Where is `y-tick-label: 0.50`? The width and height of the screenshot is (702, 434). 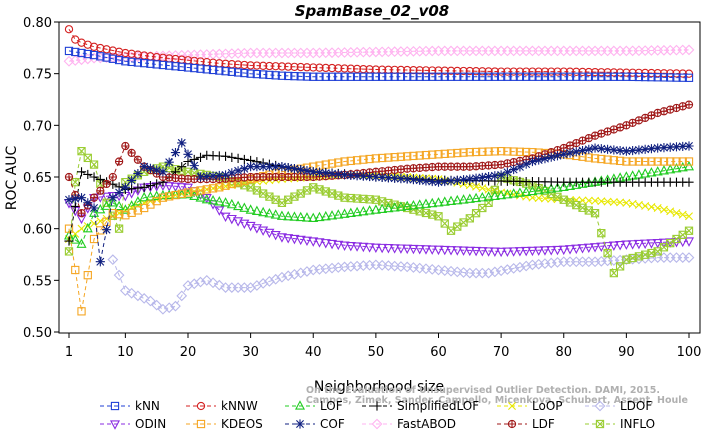 y-tick-label: 0.50 is located at coordinates (37, 333).